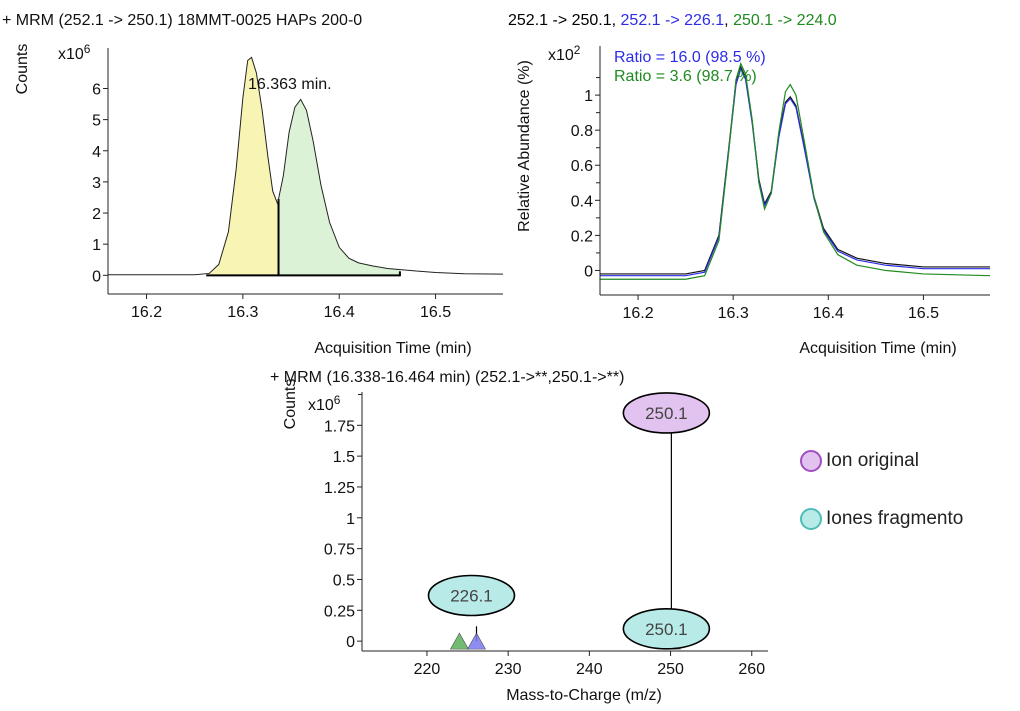 This screenshot has width=1020, height=711. What do you see at coordinates (339, 488) in the screenshot?
I see `y-tick-label: 1.25` at bounding box center [339, 488].